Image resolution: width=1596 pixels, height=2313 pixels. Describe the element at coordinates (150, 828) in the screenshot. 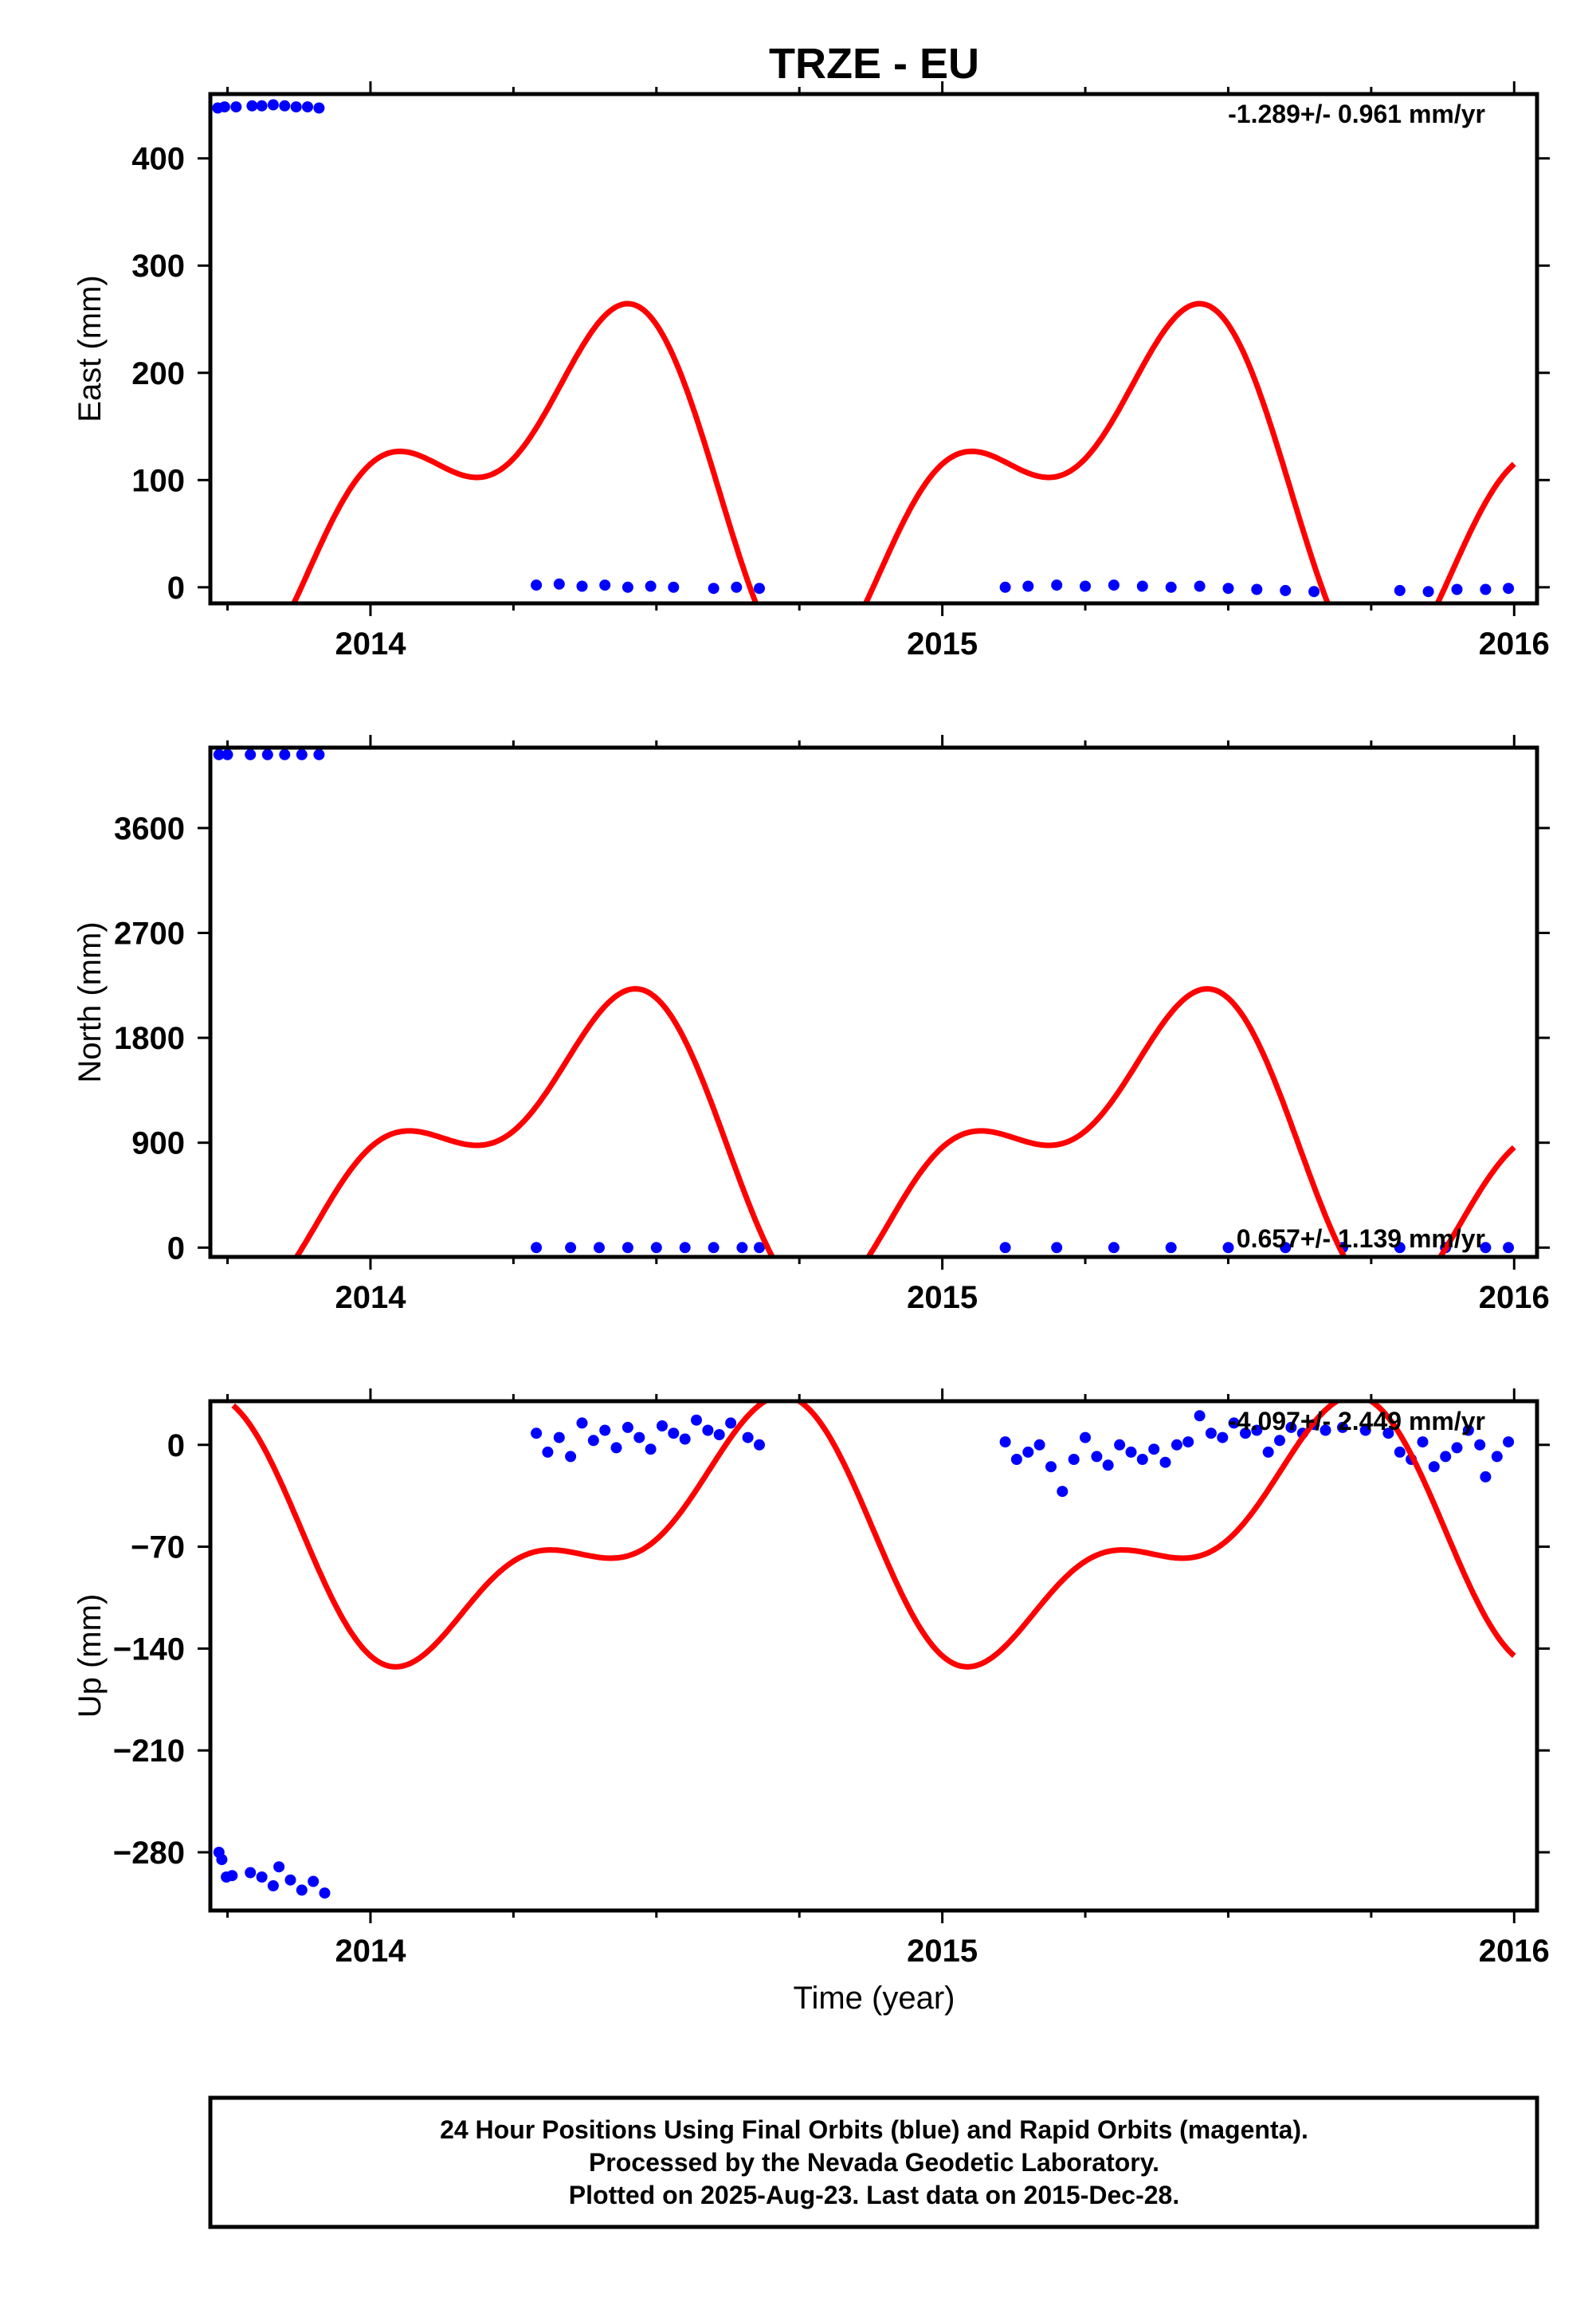

I see `y-tick-label: 3600` at that location.